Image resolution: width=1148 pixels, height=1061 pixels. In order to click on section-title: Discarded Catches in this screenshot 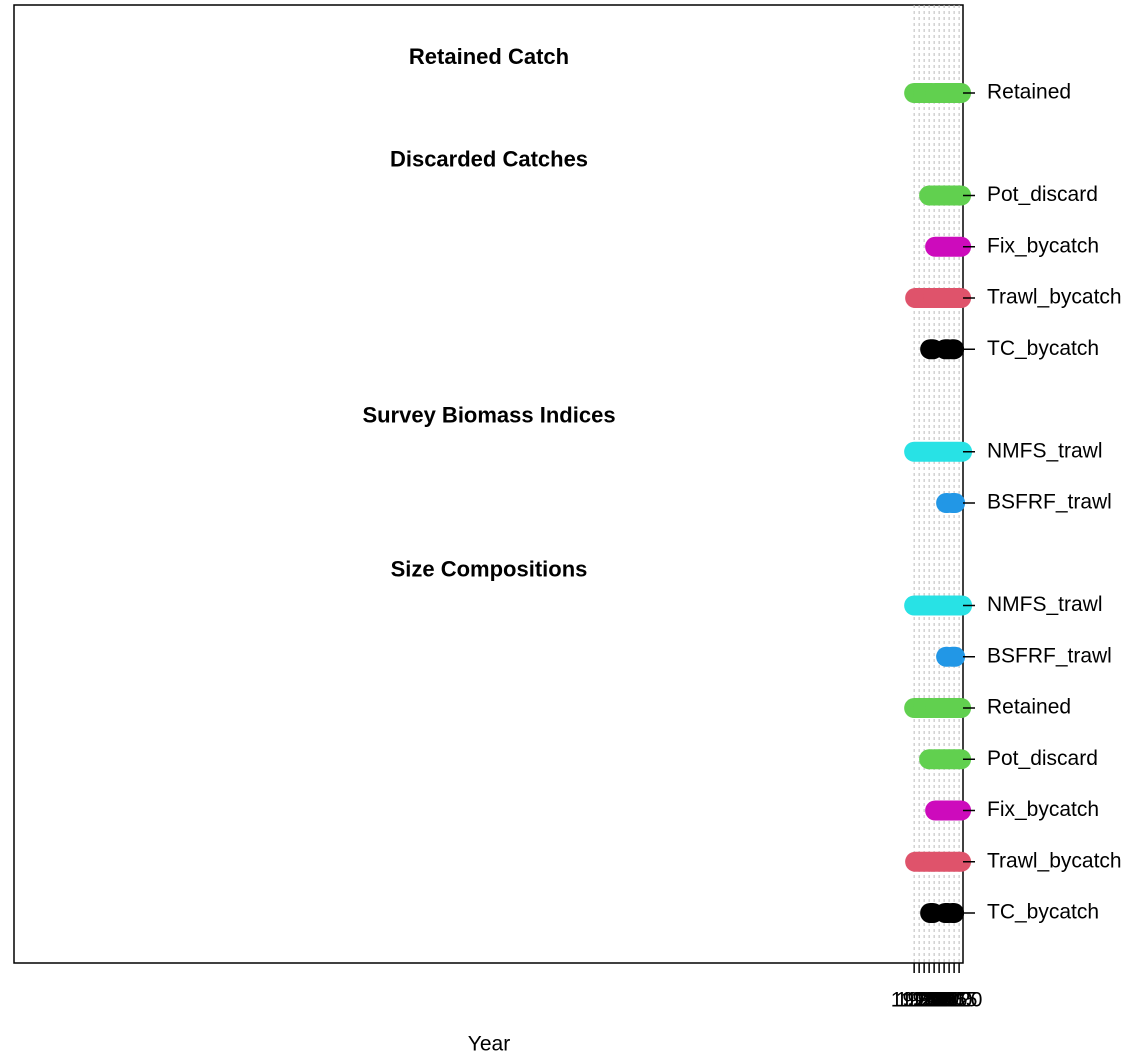, I will do `click(489, 158)`.